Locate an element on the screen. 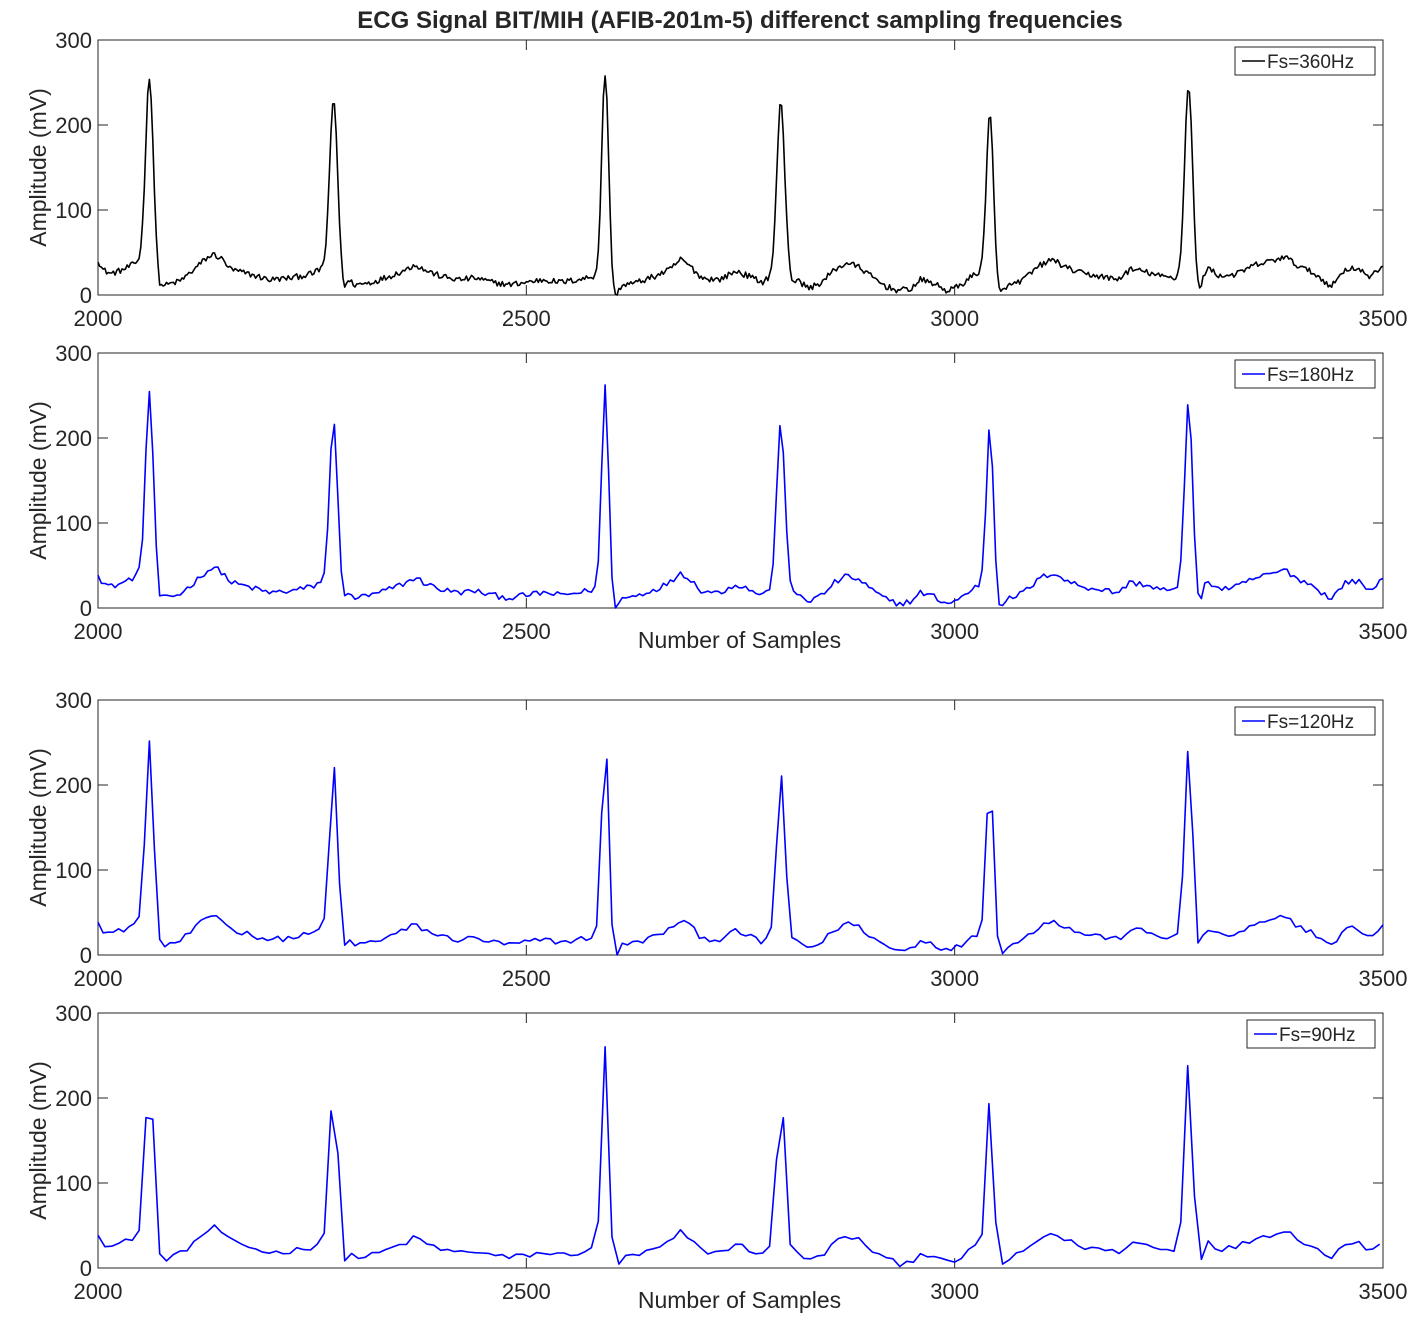 The image size is (1423, 1333). legend: Fs=90Hz is located at coordinates (1311, 1034).